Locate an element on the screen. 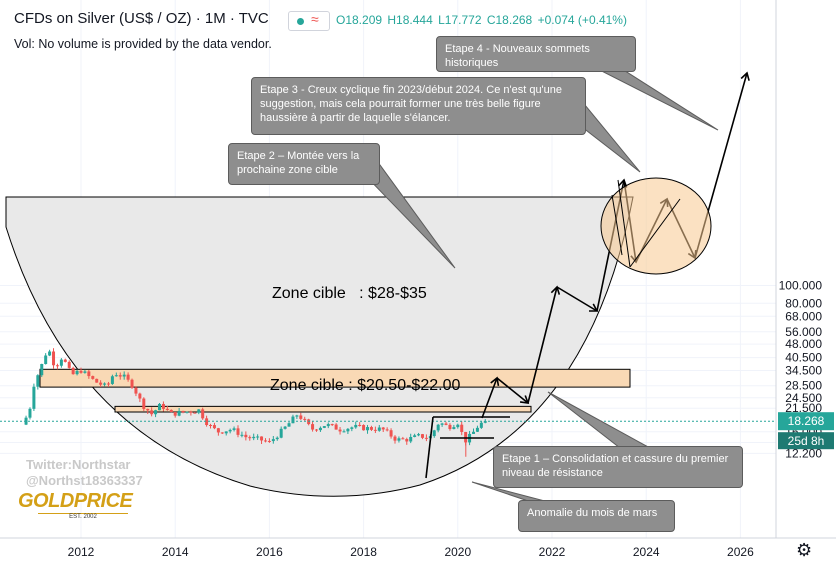  logo-sub: EST. 2002 is located at coordinates (83, 516).